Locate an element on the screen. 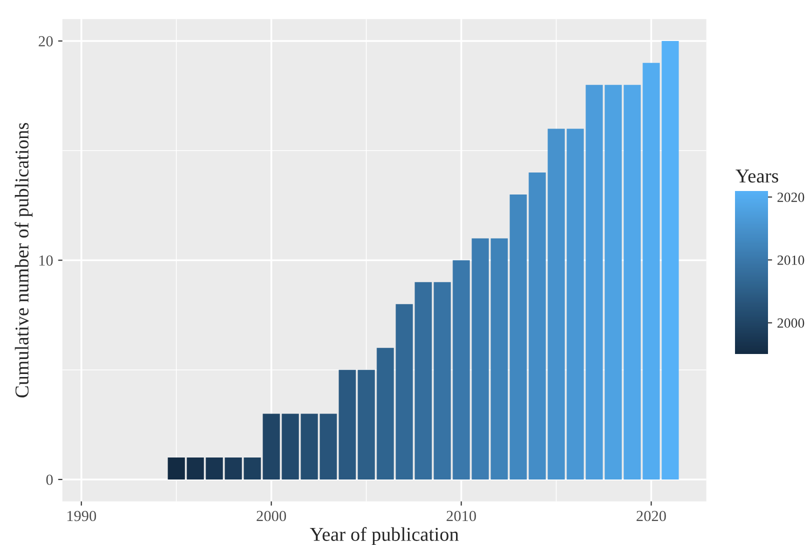 The height and width of the screenshot is (545, 810). color-bar-label: 2020 is located at coordinates (791, 197).